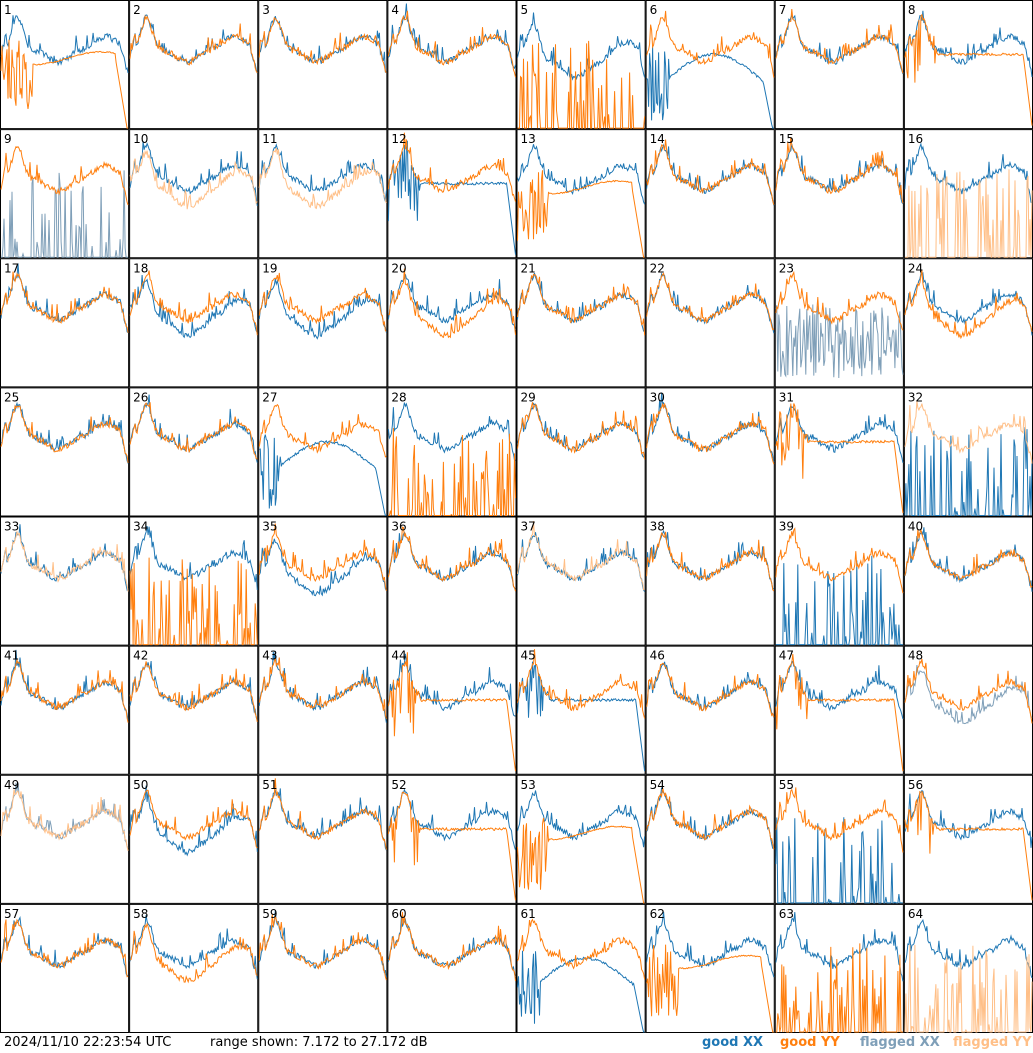  Describe the element at coordinates (398, 785) in the screenshot. I see `panel-label: 52` at that location.